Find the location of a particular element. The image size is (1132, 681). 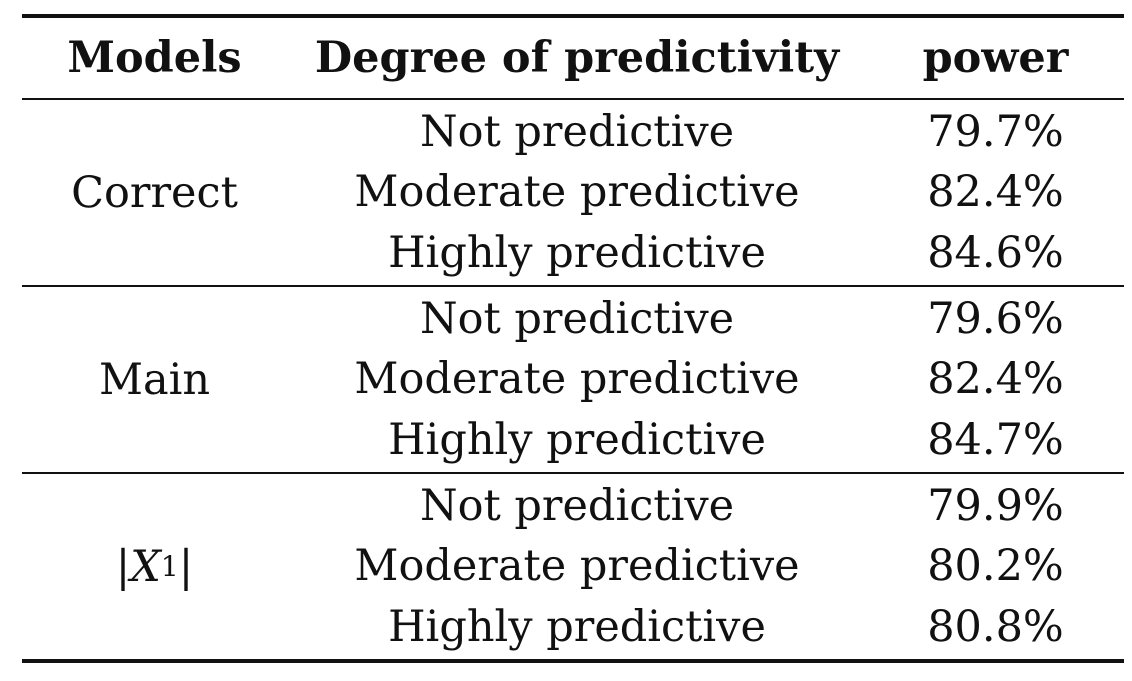

table-row: Highly predictive 84.7% is located at coordinates (705, 440).